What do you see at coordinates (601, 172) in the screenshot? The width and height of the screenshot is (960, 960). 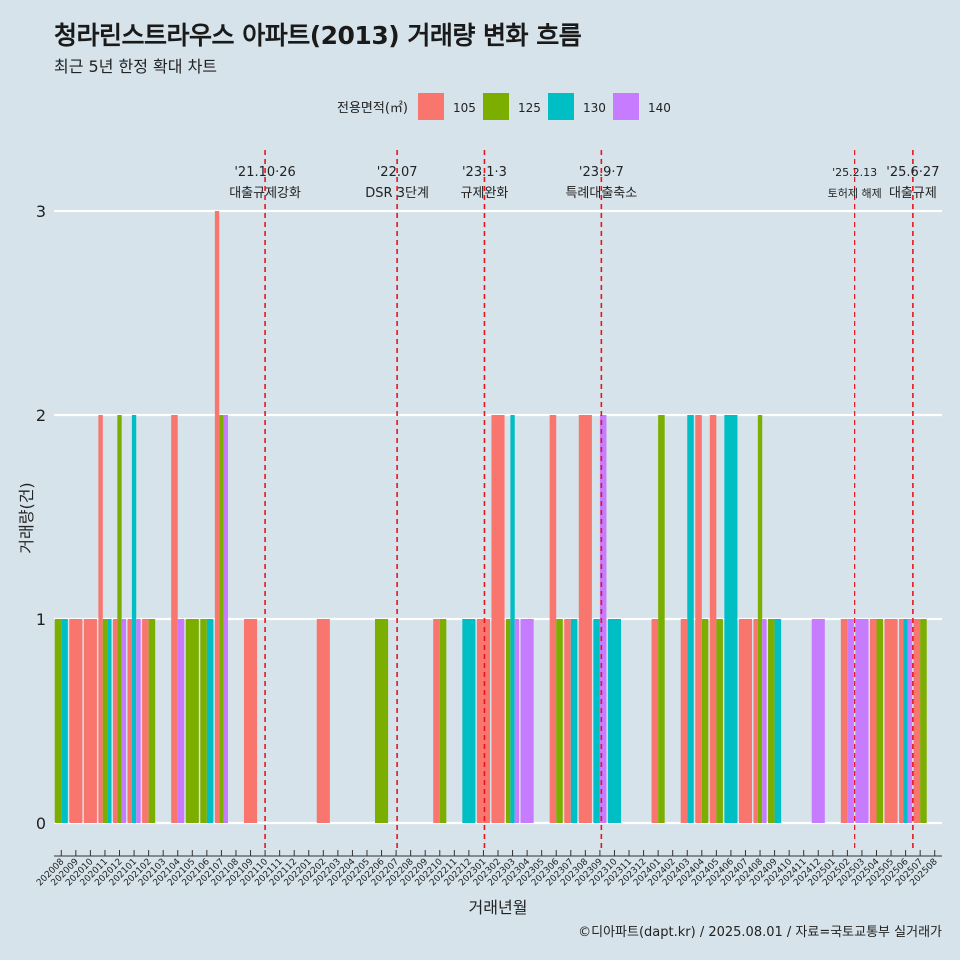 I see `event-date-3: '23.9·7` at bounding box center [601, 172].